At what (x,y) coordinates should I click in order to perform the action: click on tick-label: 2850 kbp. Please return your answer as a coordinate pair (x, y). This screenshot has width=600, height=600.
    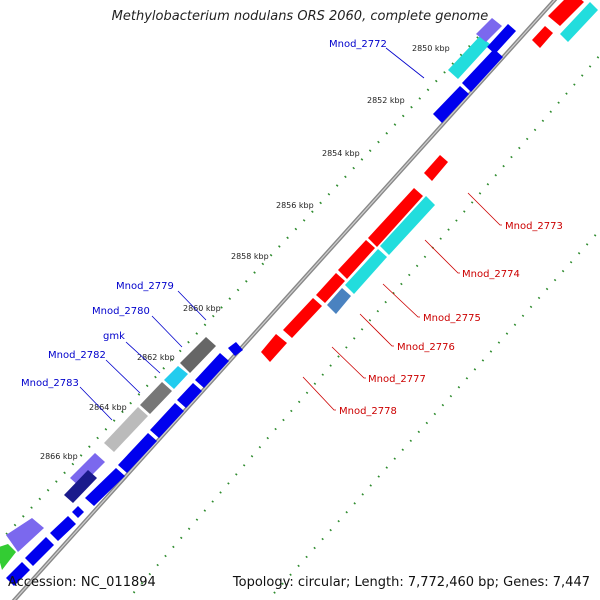
    Looking at the image, I should click on (431, 48).